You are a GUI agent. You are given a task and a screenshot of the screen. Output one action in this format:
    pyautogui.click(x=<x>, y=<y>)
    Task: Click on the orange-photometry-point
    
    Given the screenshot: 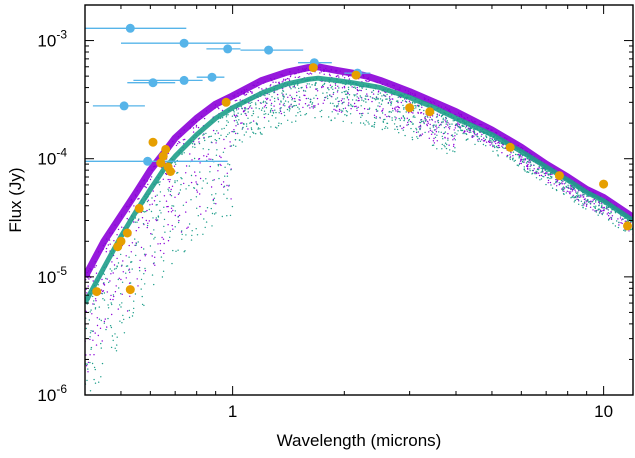 What is the action you would take?
    pyautogui.click(x=510, y=147)
    